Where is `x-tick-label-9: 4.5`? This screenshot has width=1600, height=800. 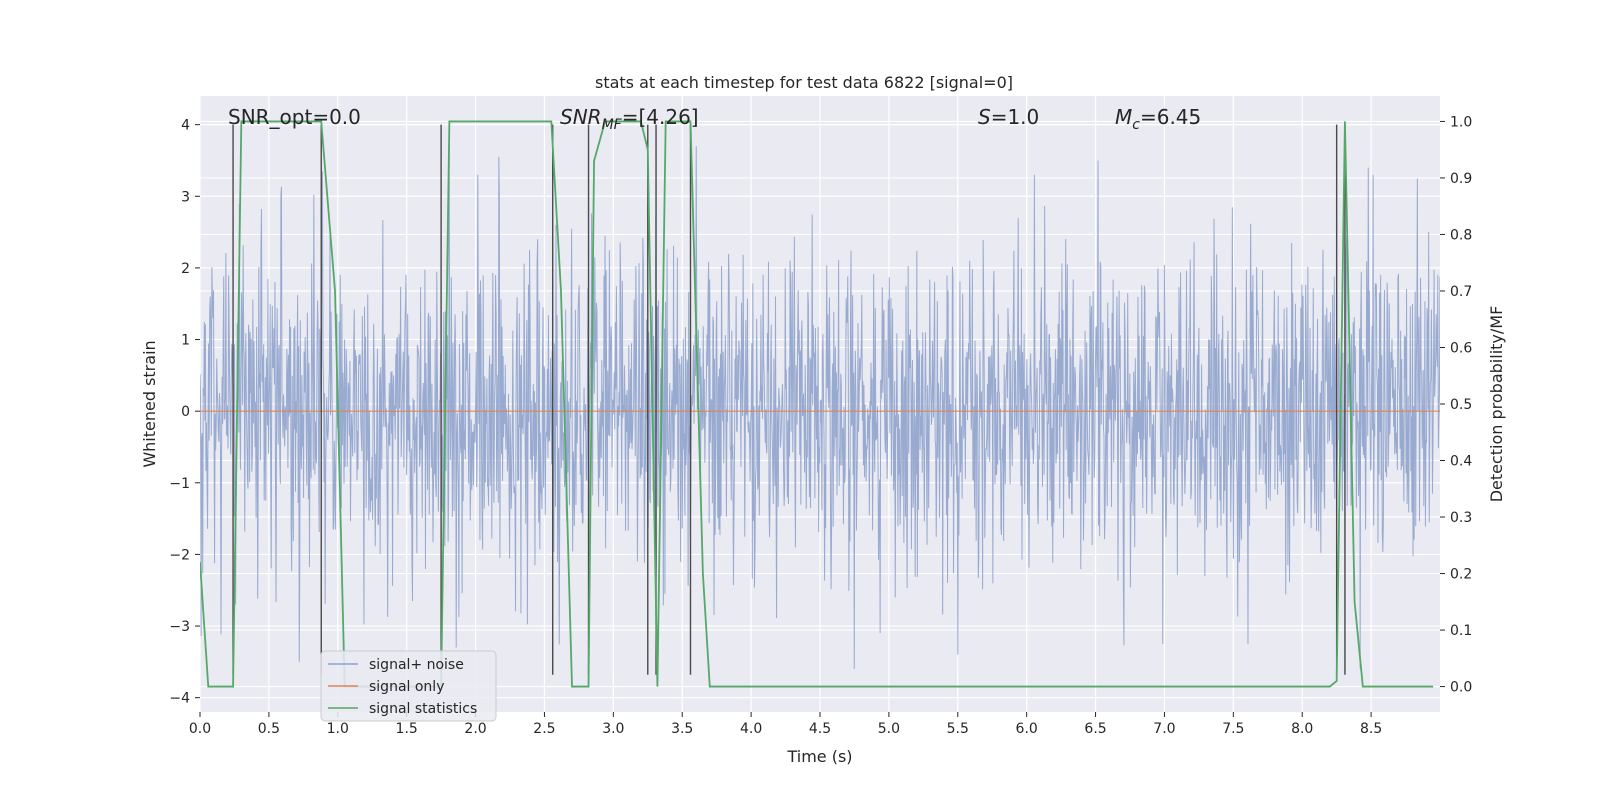 x-tick-label-9: 4.5 is located at coordinates (820, 729).